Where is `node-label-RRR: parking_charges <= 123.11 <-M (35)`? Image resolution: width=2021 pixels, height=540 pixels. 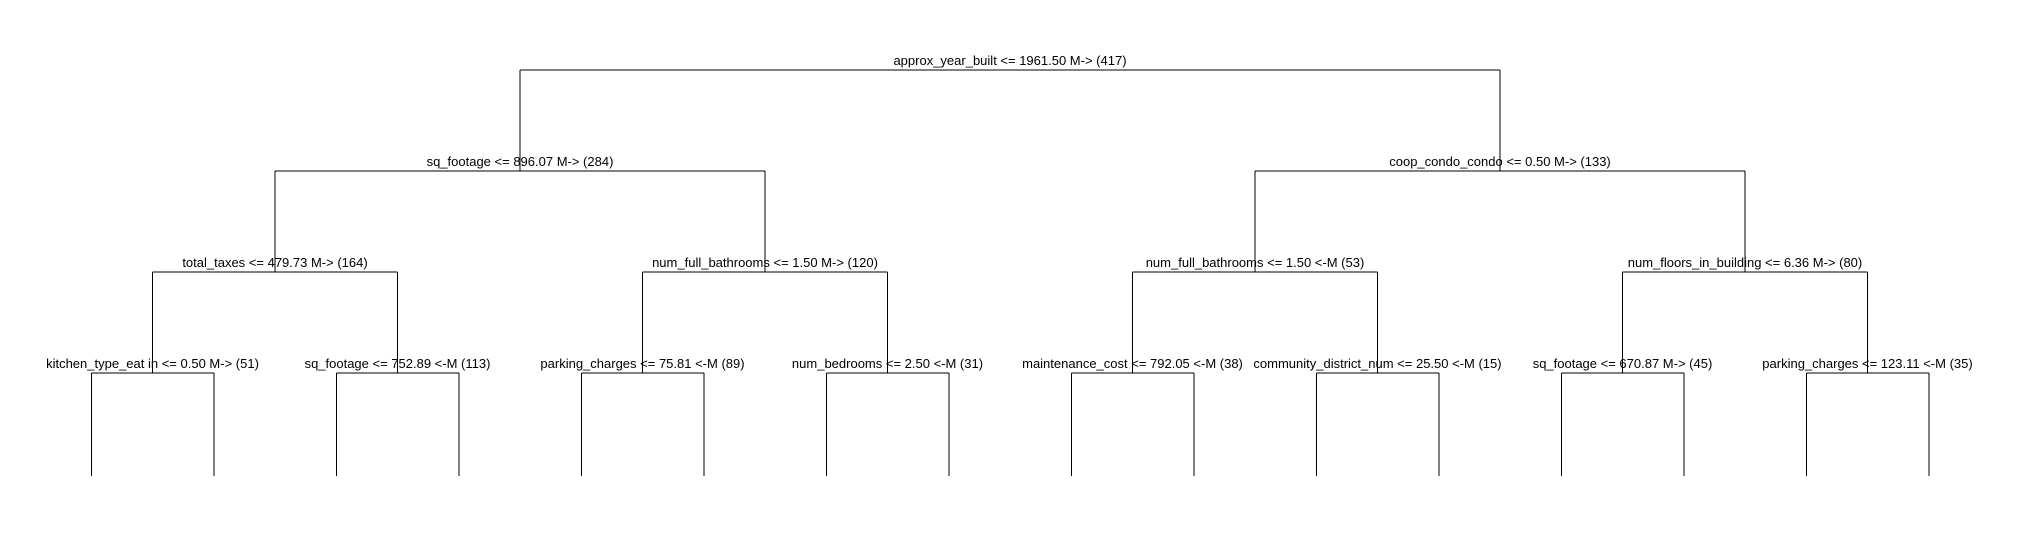 node-label-RRR: parking_charges <= 123.11 <-M (35) is located at coordinates (1867, 363).